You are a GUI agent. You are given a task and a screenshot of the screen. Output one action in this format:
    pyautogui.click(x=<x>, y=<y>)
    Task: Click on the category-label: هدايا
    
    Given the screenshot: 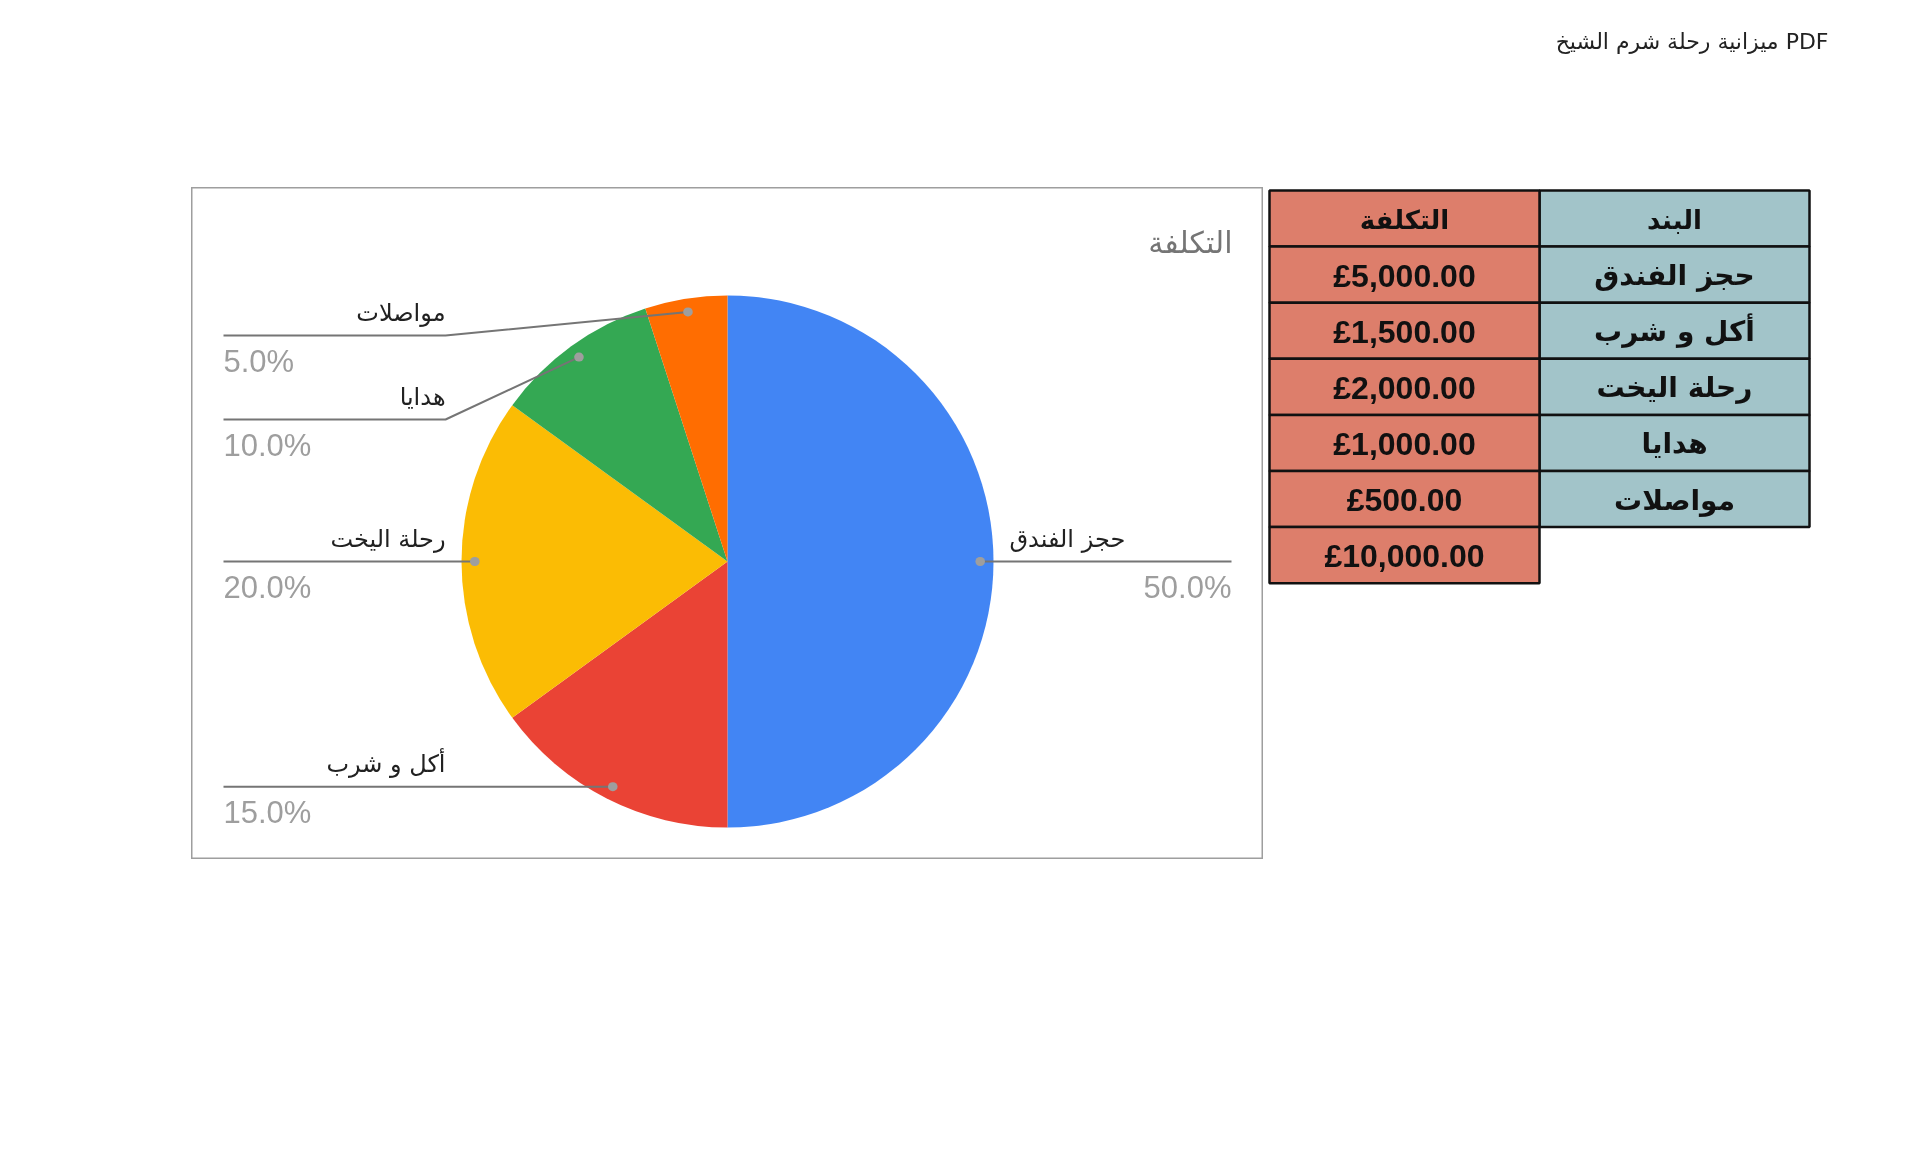 What is the action you would take?
    pyautogui.click(x=1674, y=444)
    